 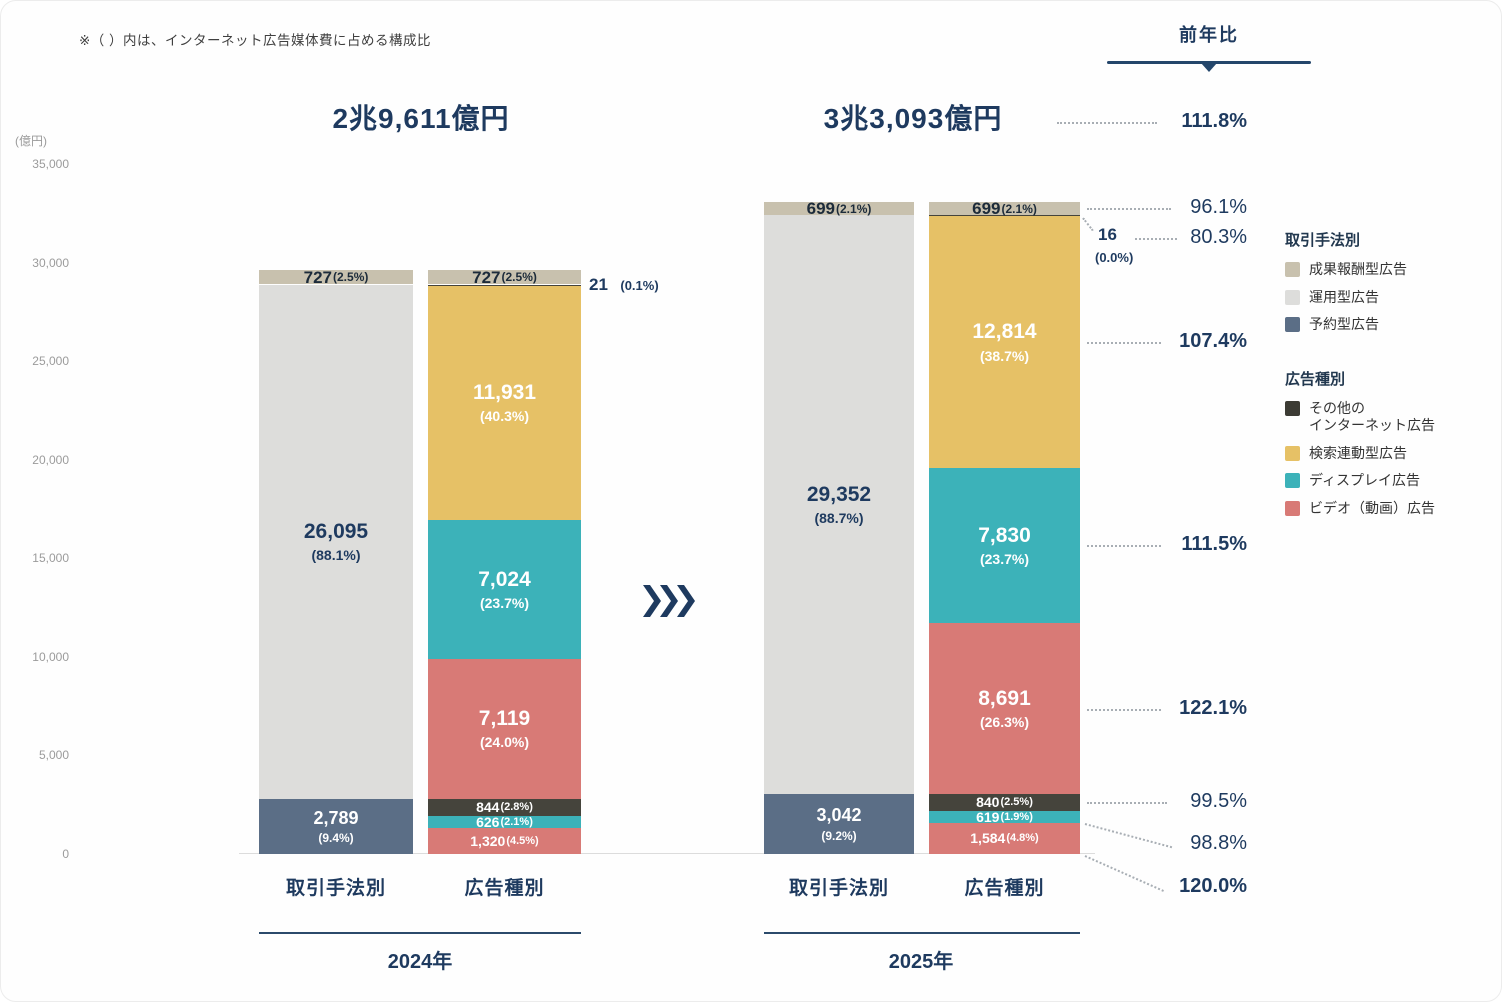 What do you see at coordinates (1004, 698) in the screenshot?
I see `segment-value: 8,691` at bounding box center [1004, 698].